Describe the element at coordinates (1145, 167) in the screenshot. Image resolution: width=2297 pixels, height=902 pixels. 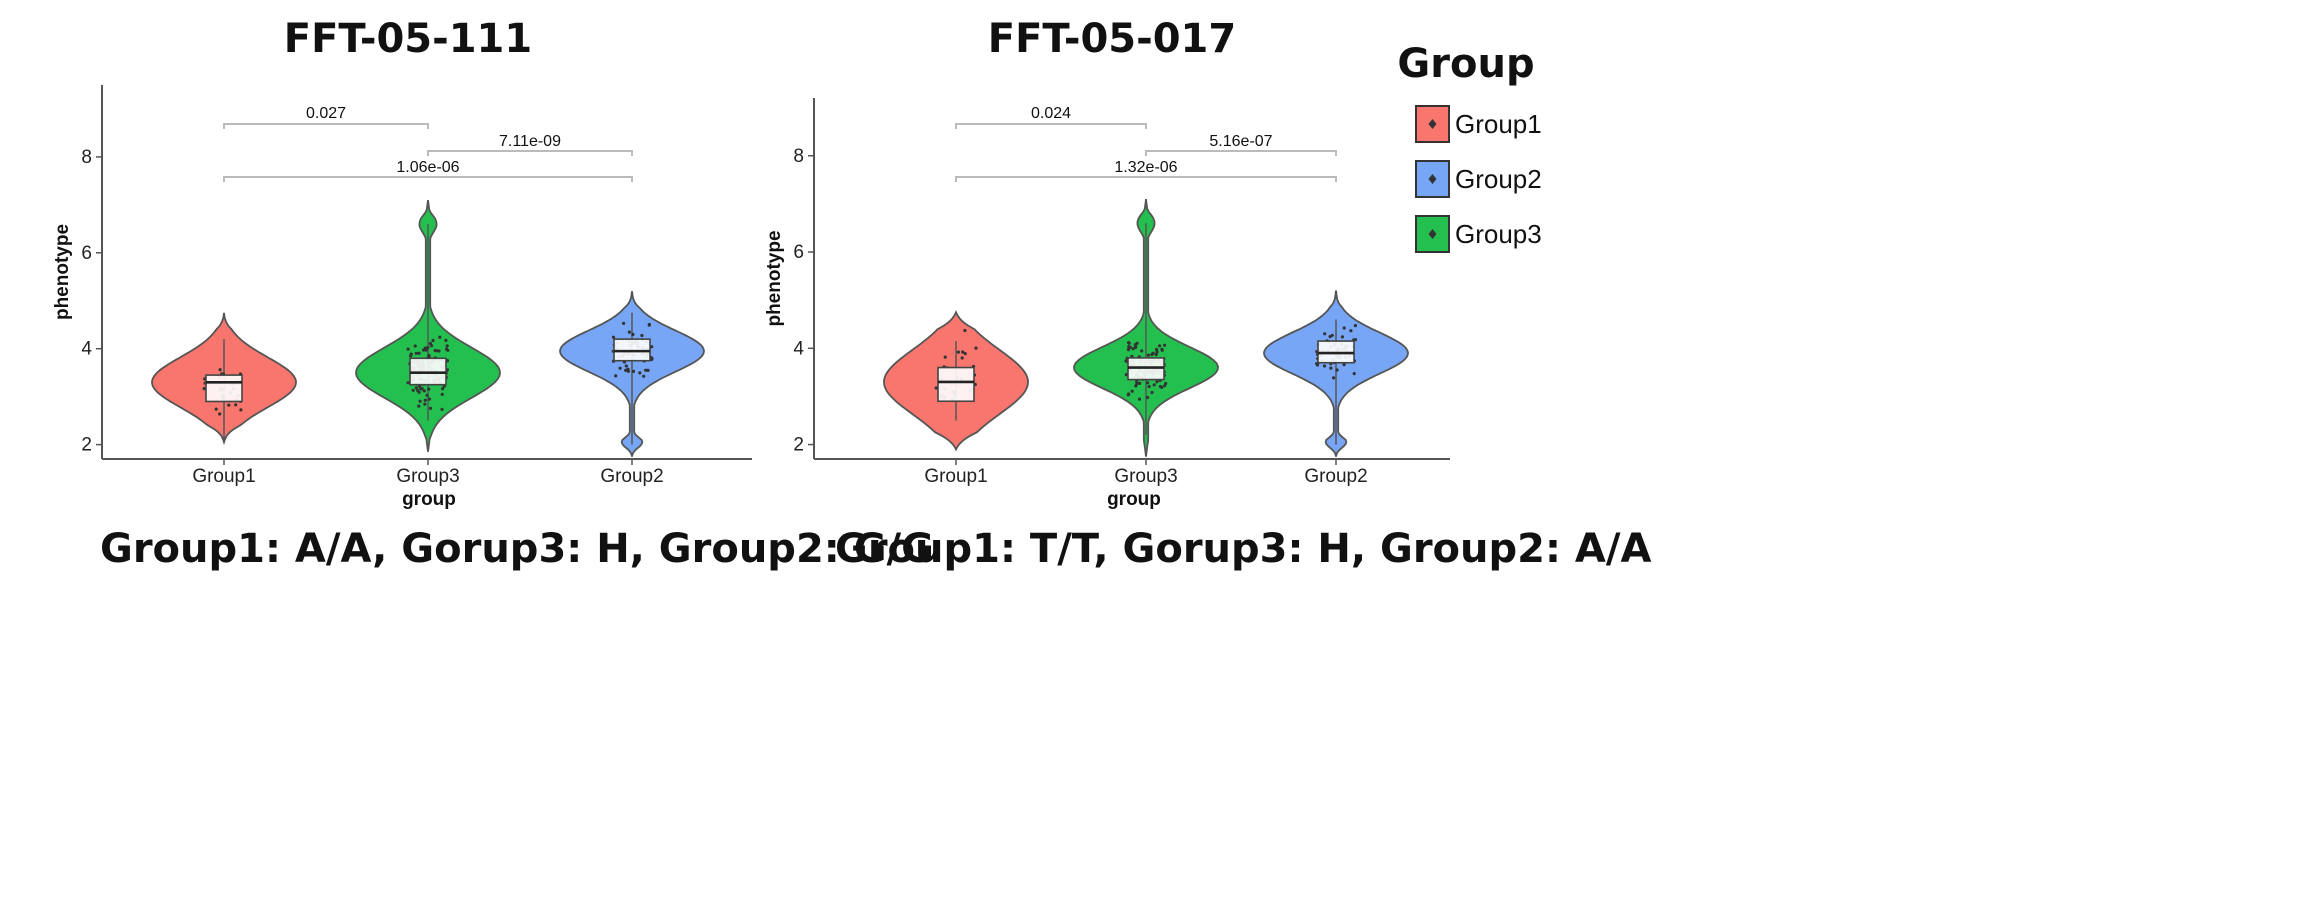
I see `p-value-label: 1.32e-06` at that location.